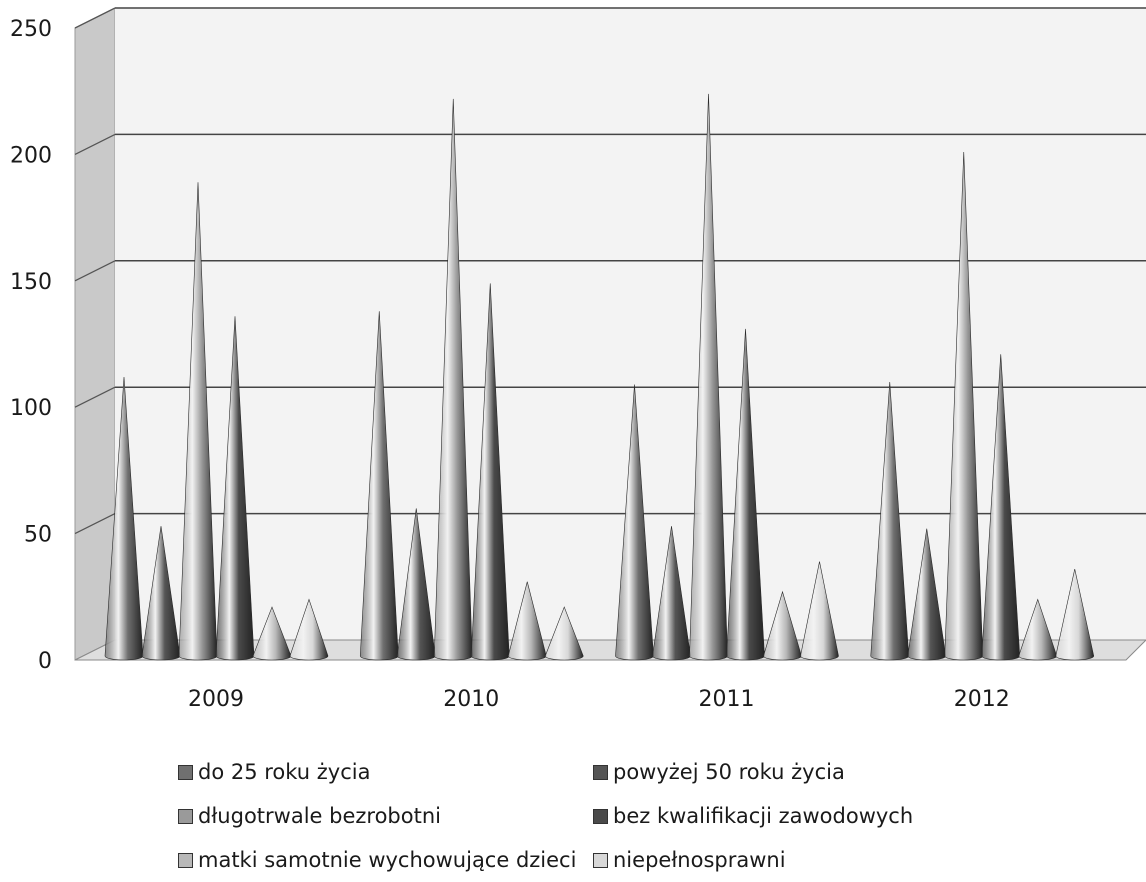  Describe the element at coordinates (387, 860) in the screenshot. I see `legend-label-4: matki samotnie wychowujące dzieci` at that location.